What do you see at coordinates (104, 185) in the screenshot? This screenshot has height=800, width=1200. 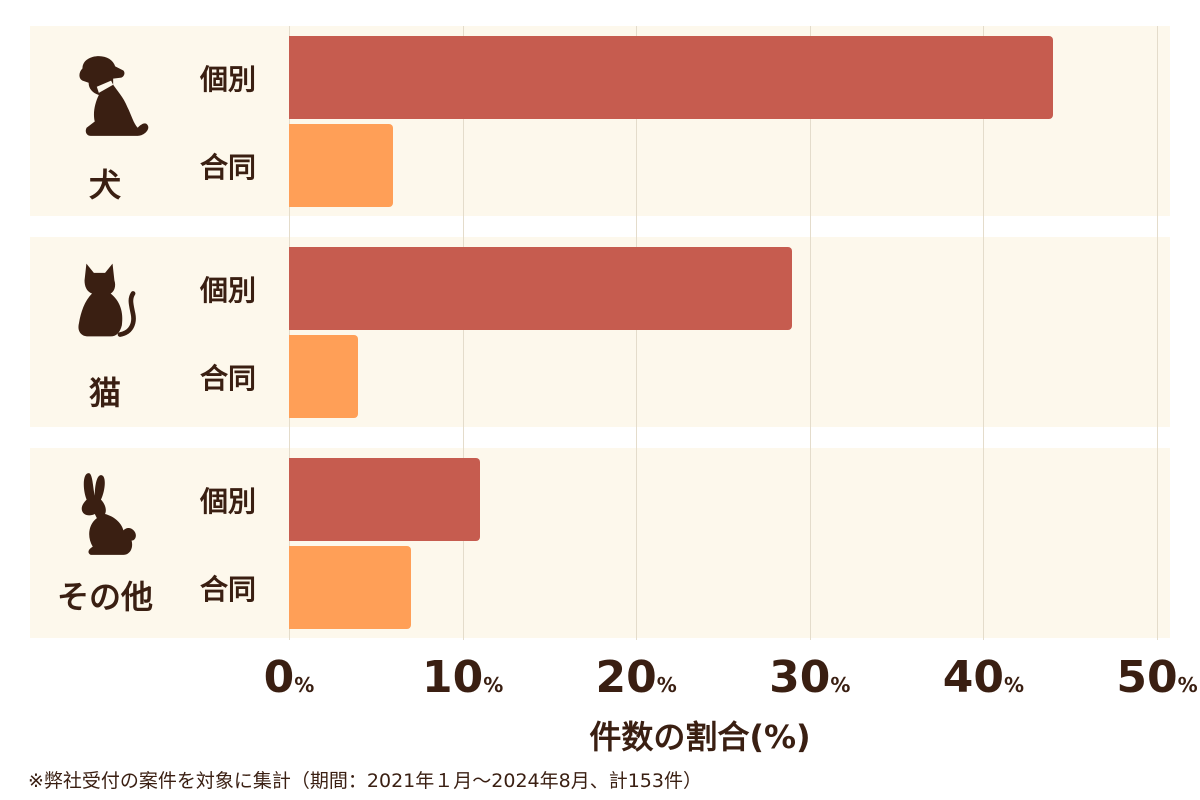 I see `group-label: 犬` at bounding box center [104, 185].